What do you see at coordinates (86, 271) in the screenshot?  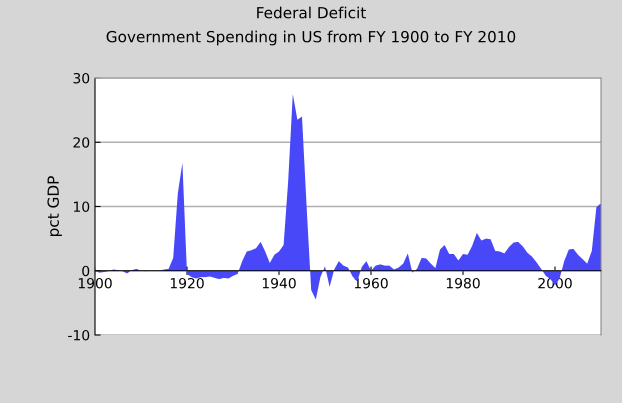 I see `y-tick-label: 0` at bounding box center [86, 271].